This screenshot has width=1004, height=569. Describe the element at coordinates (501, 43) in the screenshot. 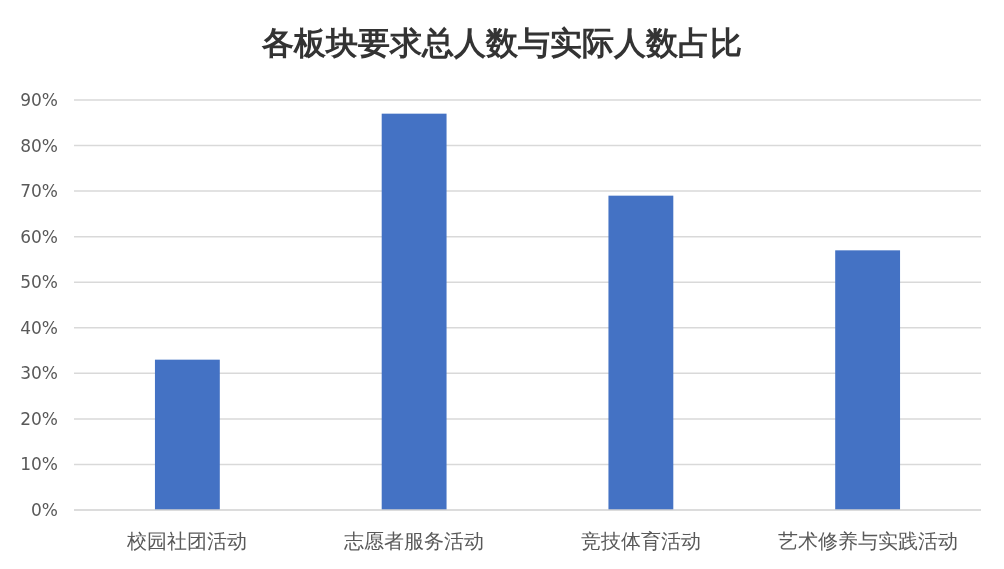

I see `chart-title: 各板块要求总人数与实际人数占比` at that location.